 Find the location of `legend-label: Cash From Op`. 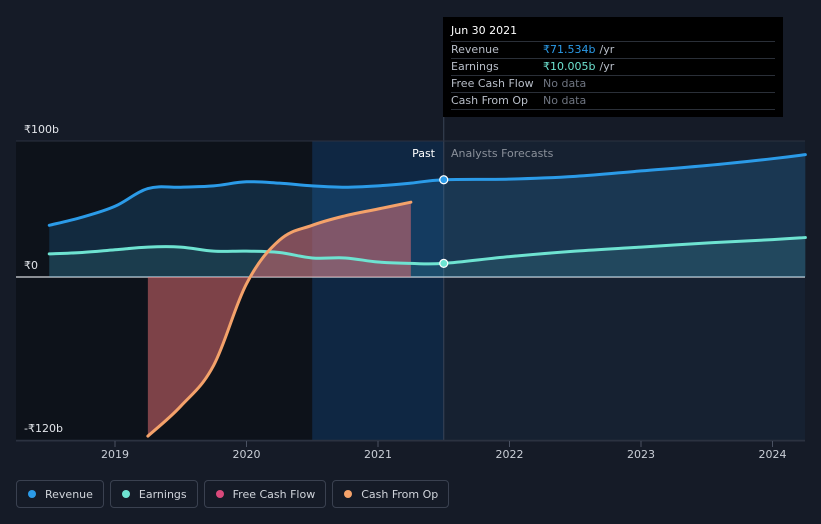

legend-label: Cash From Op is located at coordinates (400, 494).